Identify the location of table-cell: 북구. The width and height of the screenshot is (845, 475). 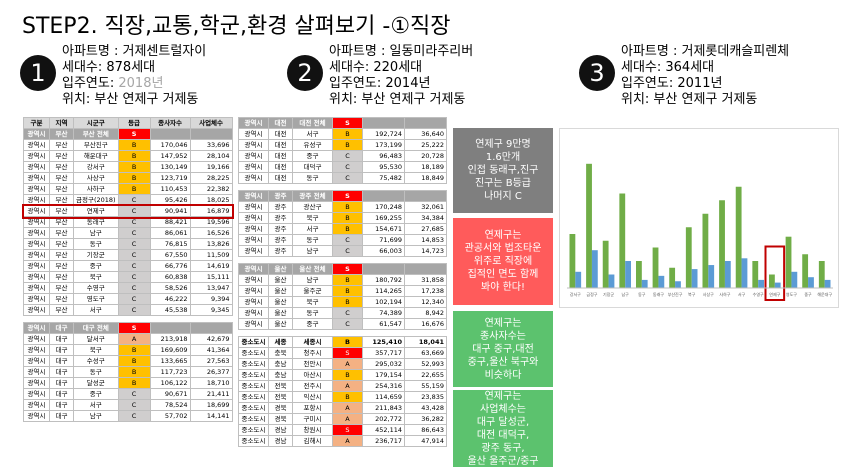
(312, 302).